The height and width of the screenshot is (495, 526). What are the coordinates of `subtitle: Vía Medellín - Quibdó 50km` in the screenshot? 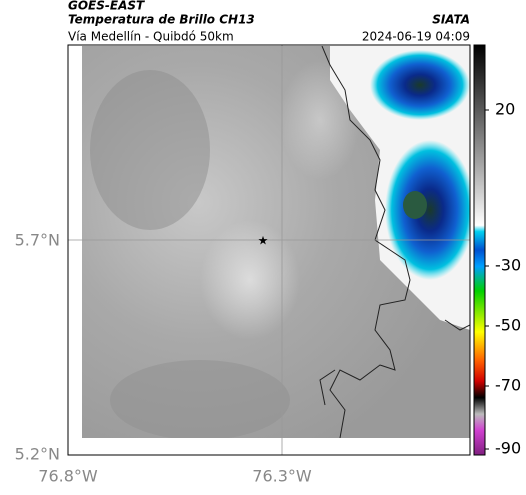 It's located at (151, 37).